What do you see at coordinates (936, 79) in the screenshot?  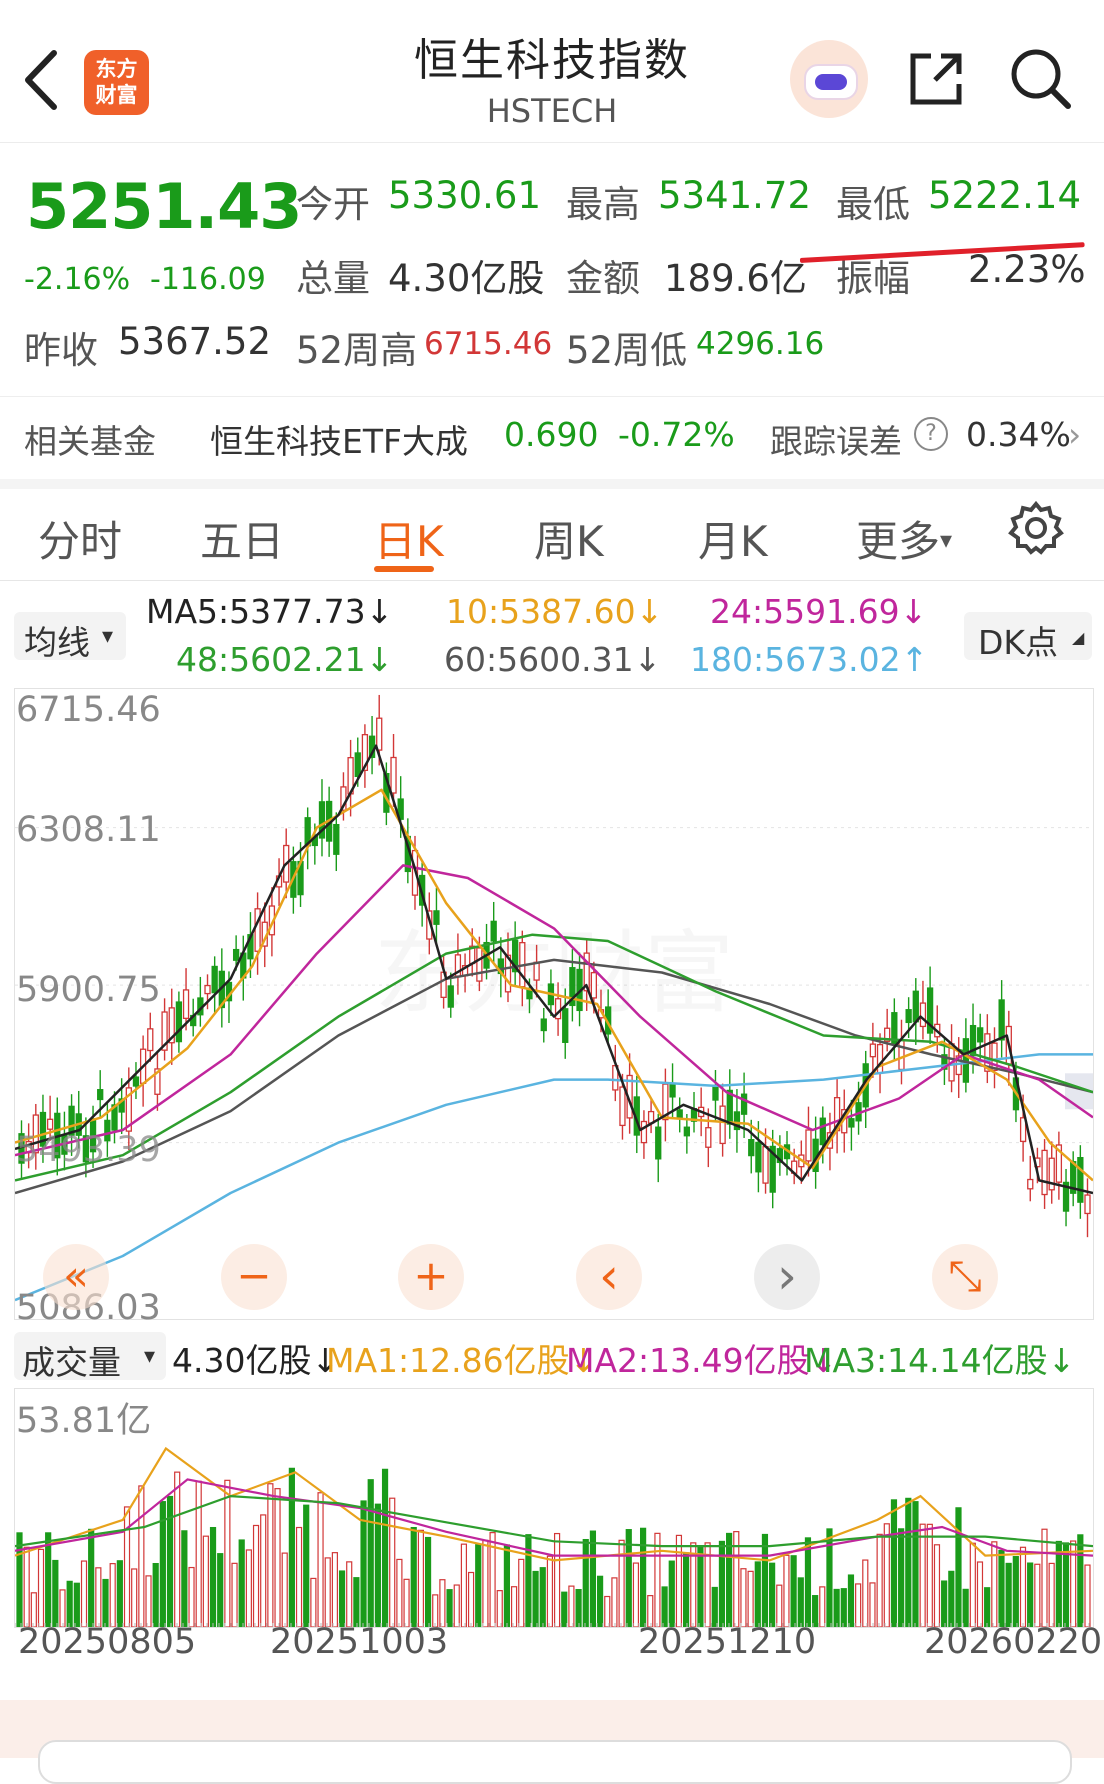 I see `share-icon` at bounding box center [936, 79].